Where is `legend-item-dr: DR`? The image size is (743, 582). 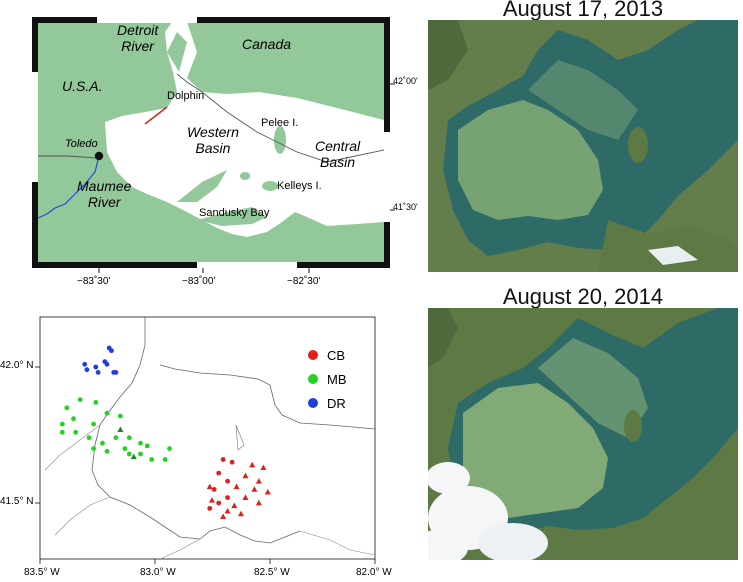
legend-item-dr: DR is located at coordinates (327, 403).